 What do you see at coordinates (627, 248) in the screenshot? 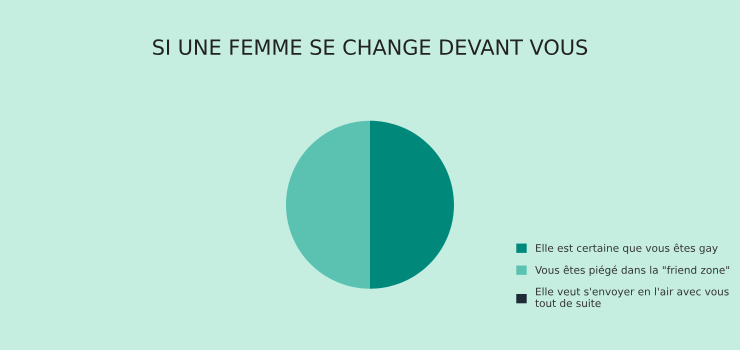
I see `legend-label: Elle est certaine que vous êtes gay` at bounding box center [627, 248].